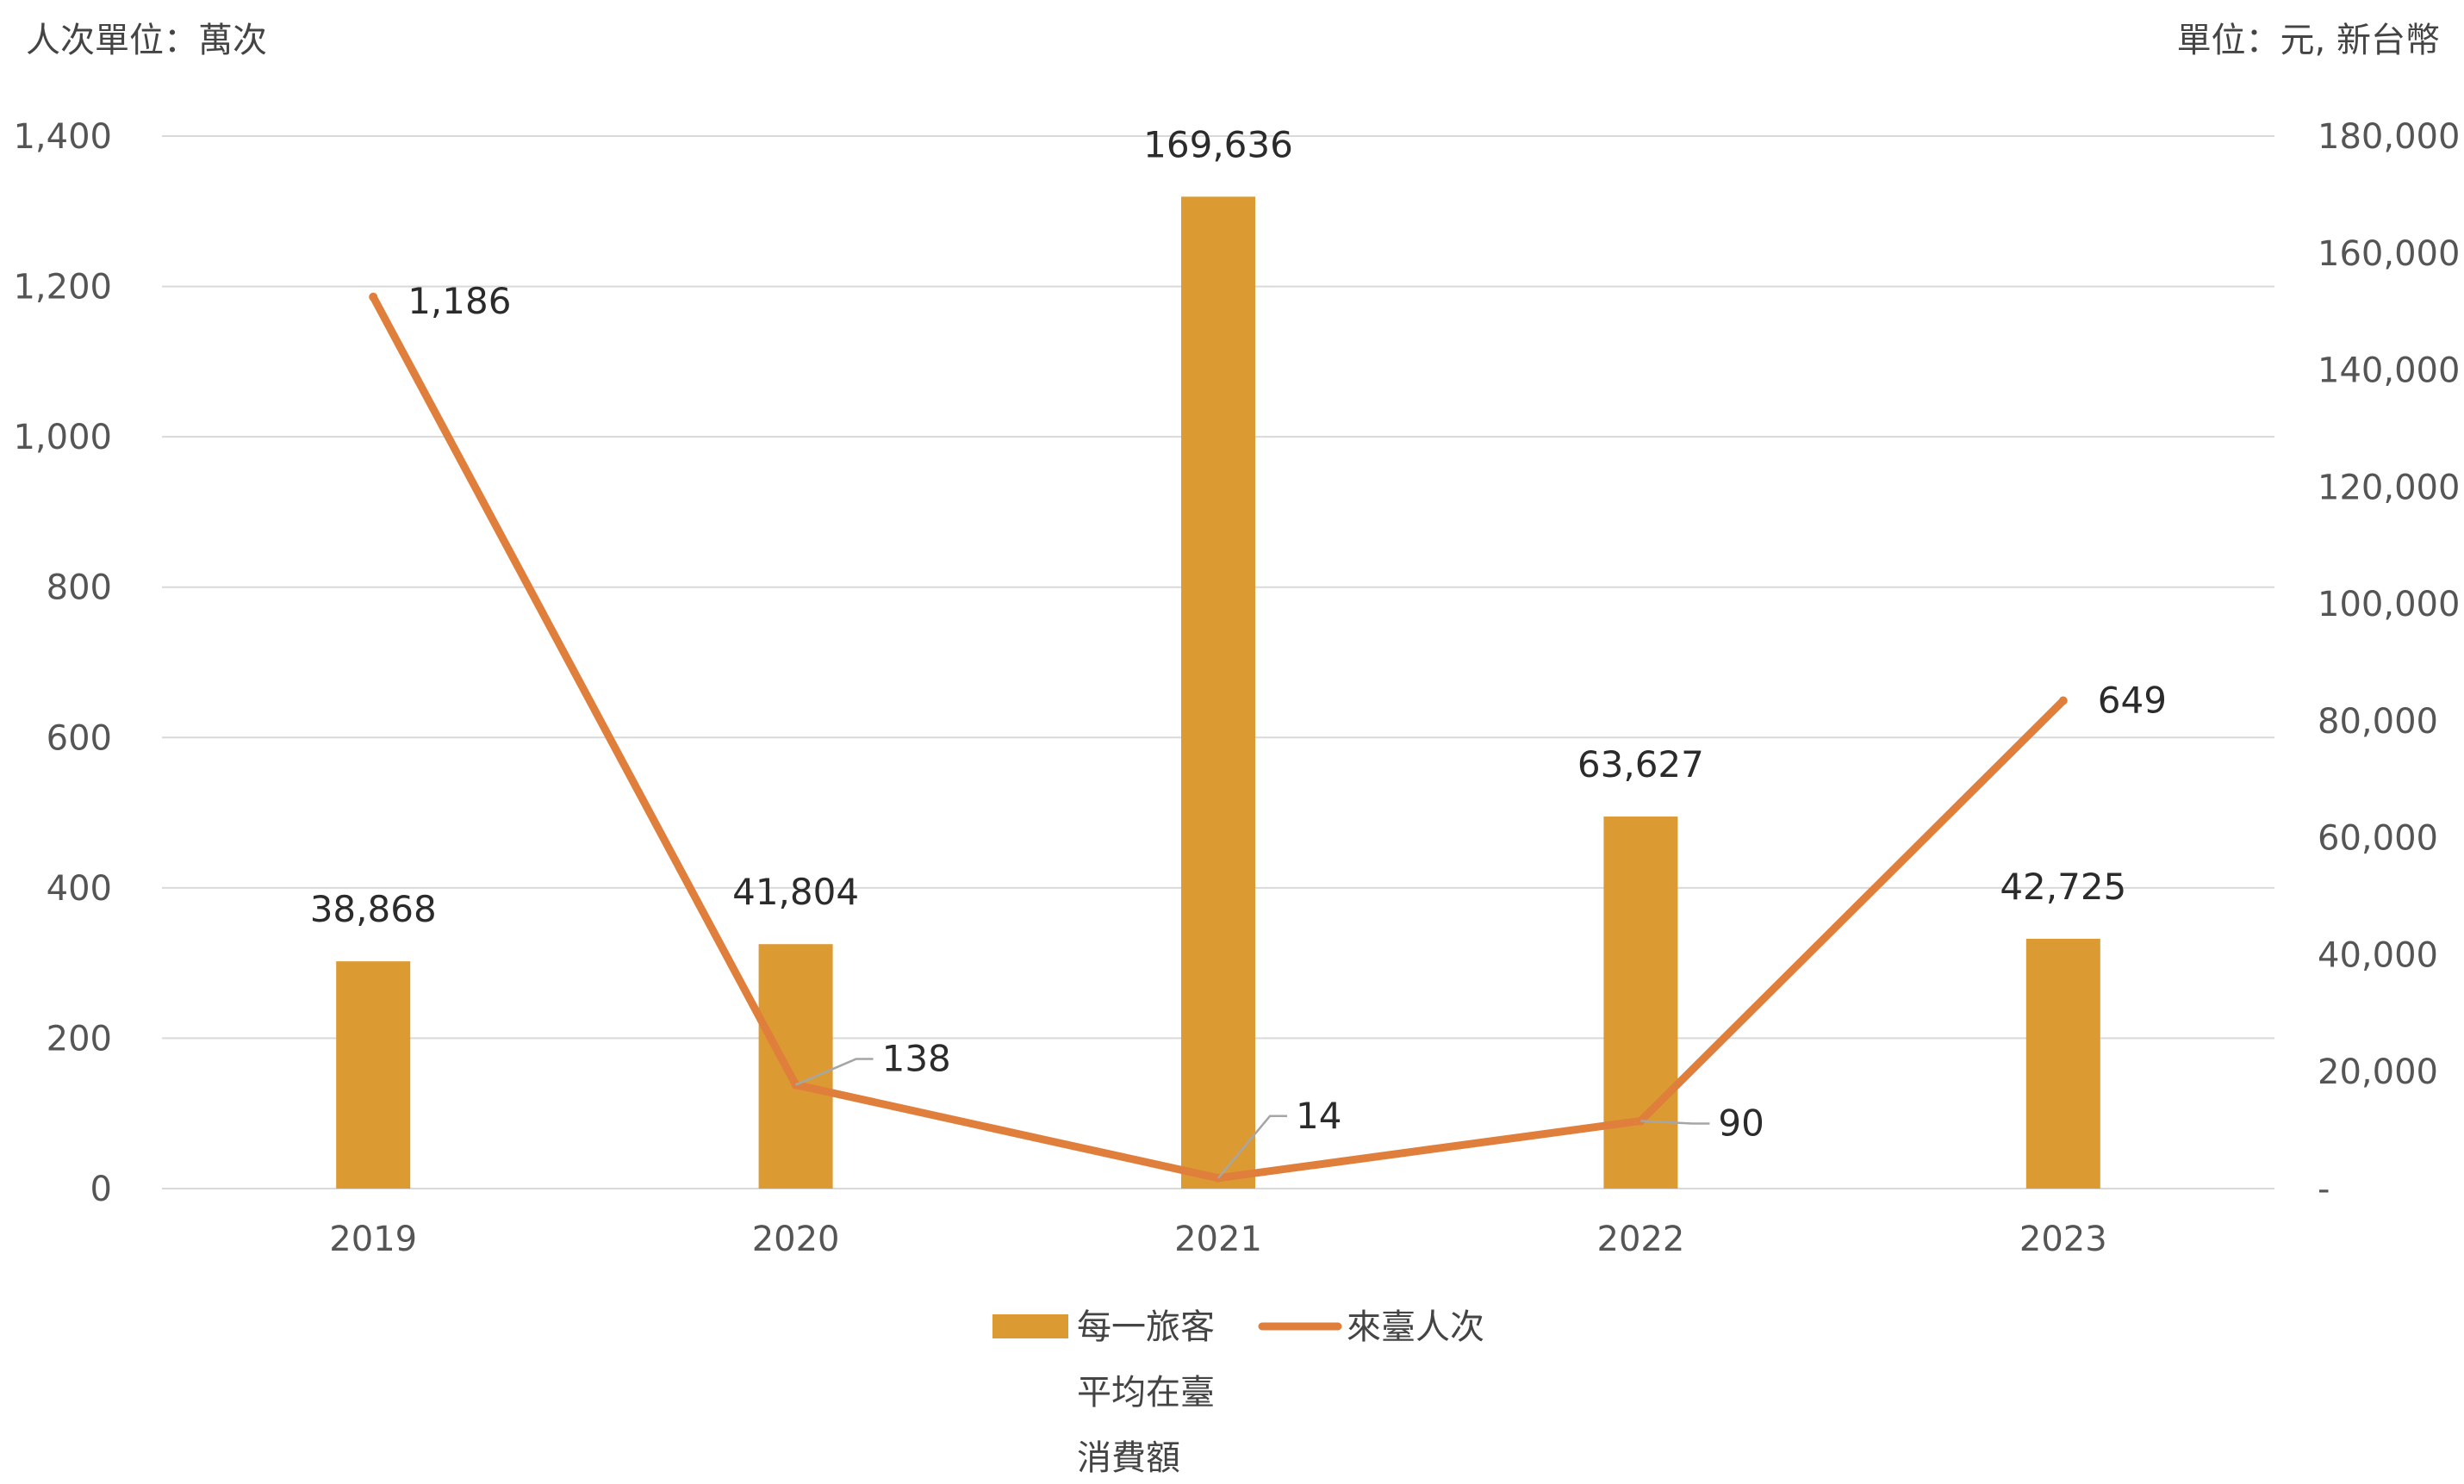  I want to click on left-axis-unit-label: 人次單位：萬次, so click(146, 40).